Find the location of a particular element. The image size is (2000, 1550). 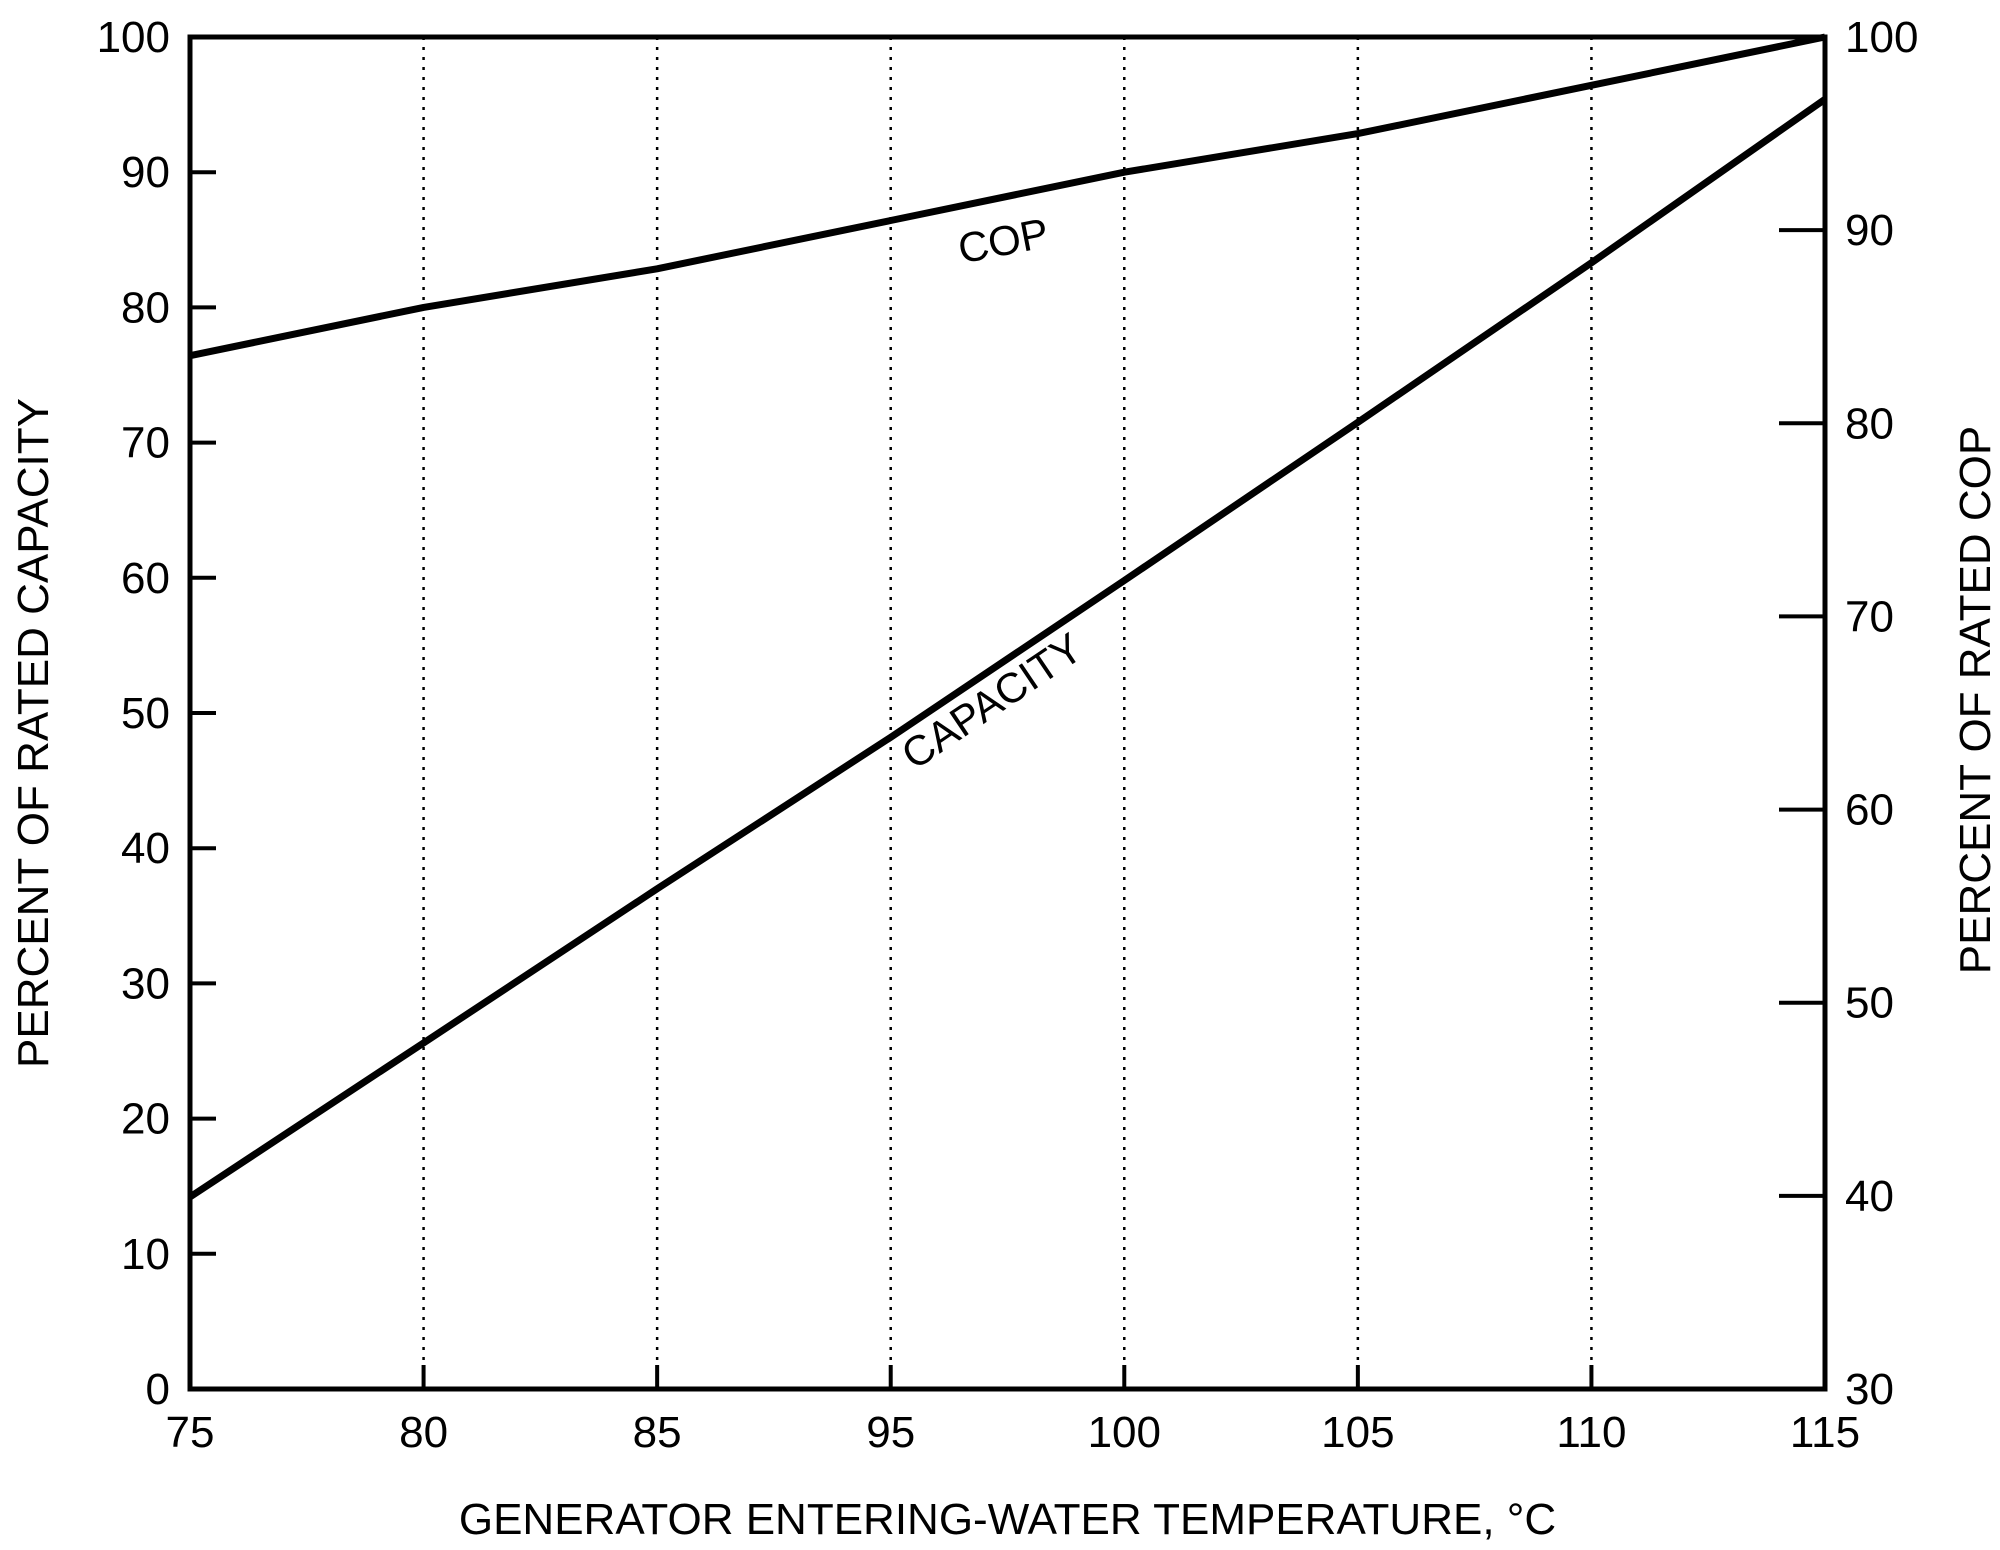

x-tick-label-105: 105 is located at coordinates (1357, 1432).